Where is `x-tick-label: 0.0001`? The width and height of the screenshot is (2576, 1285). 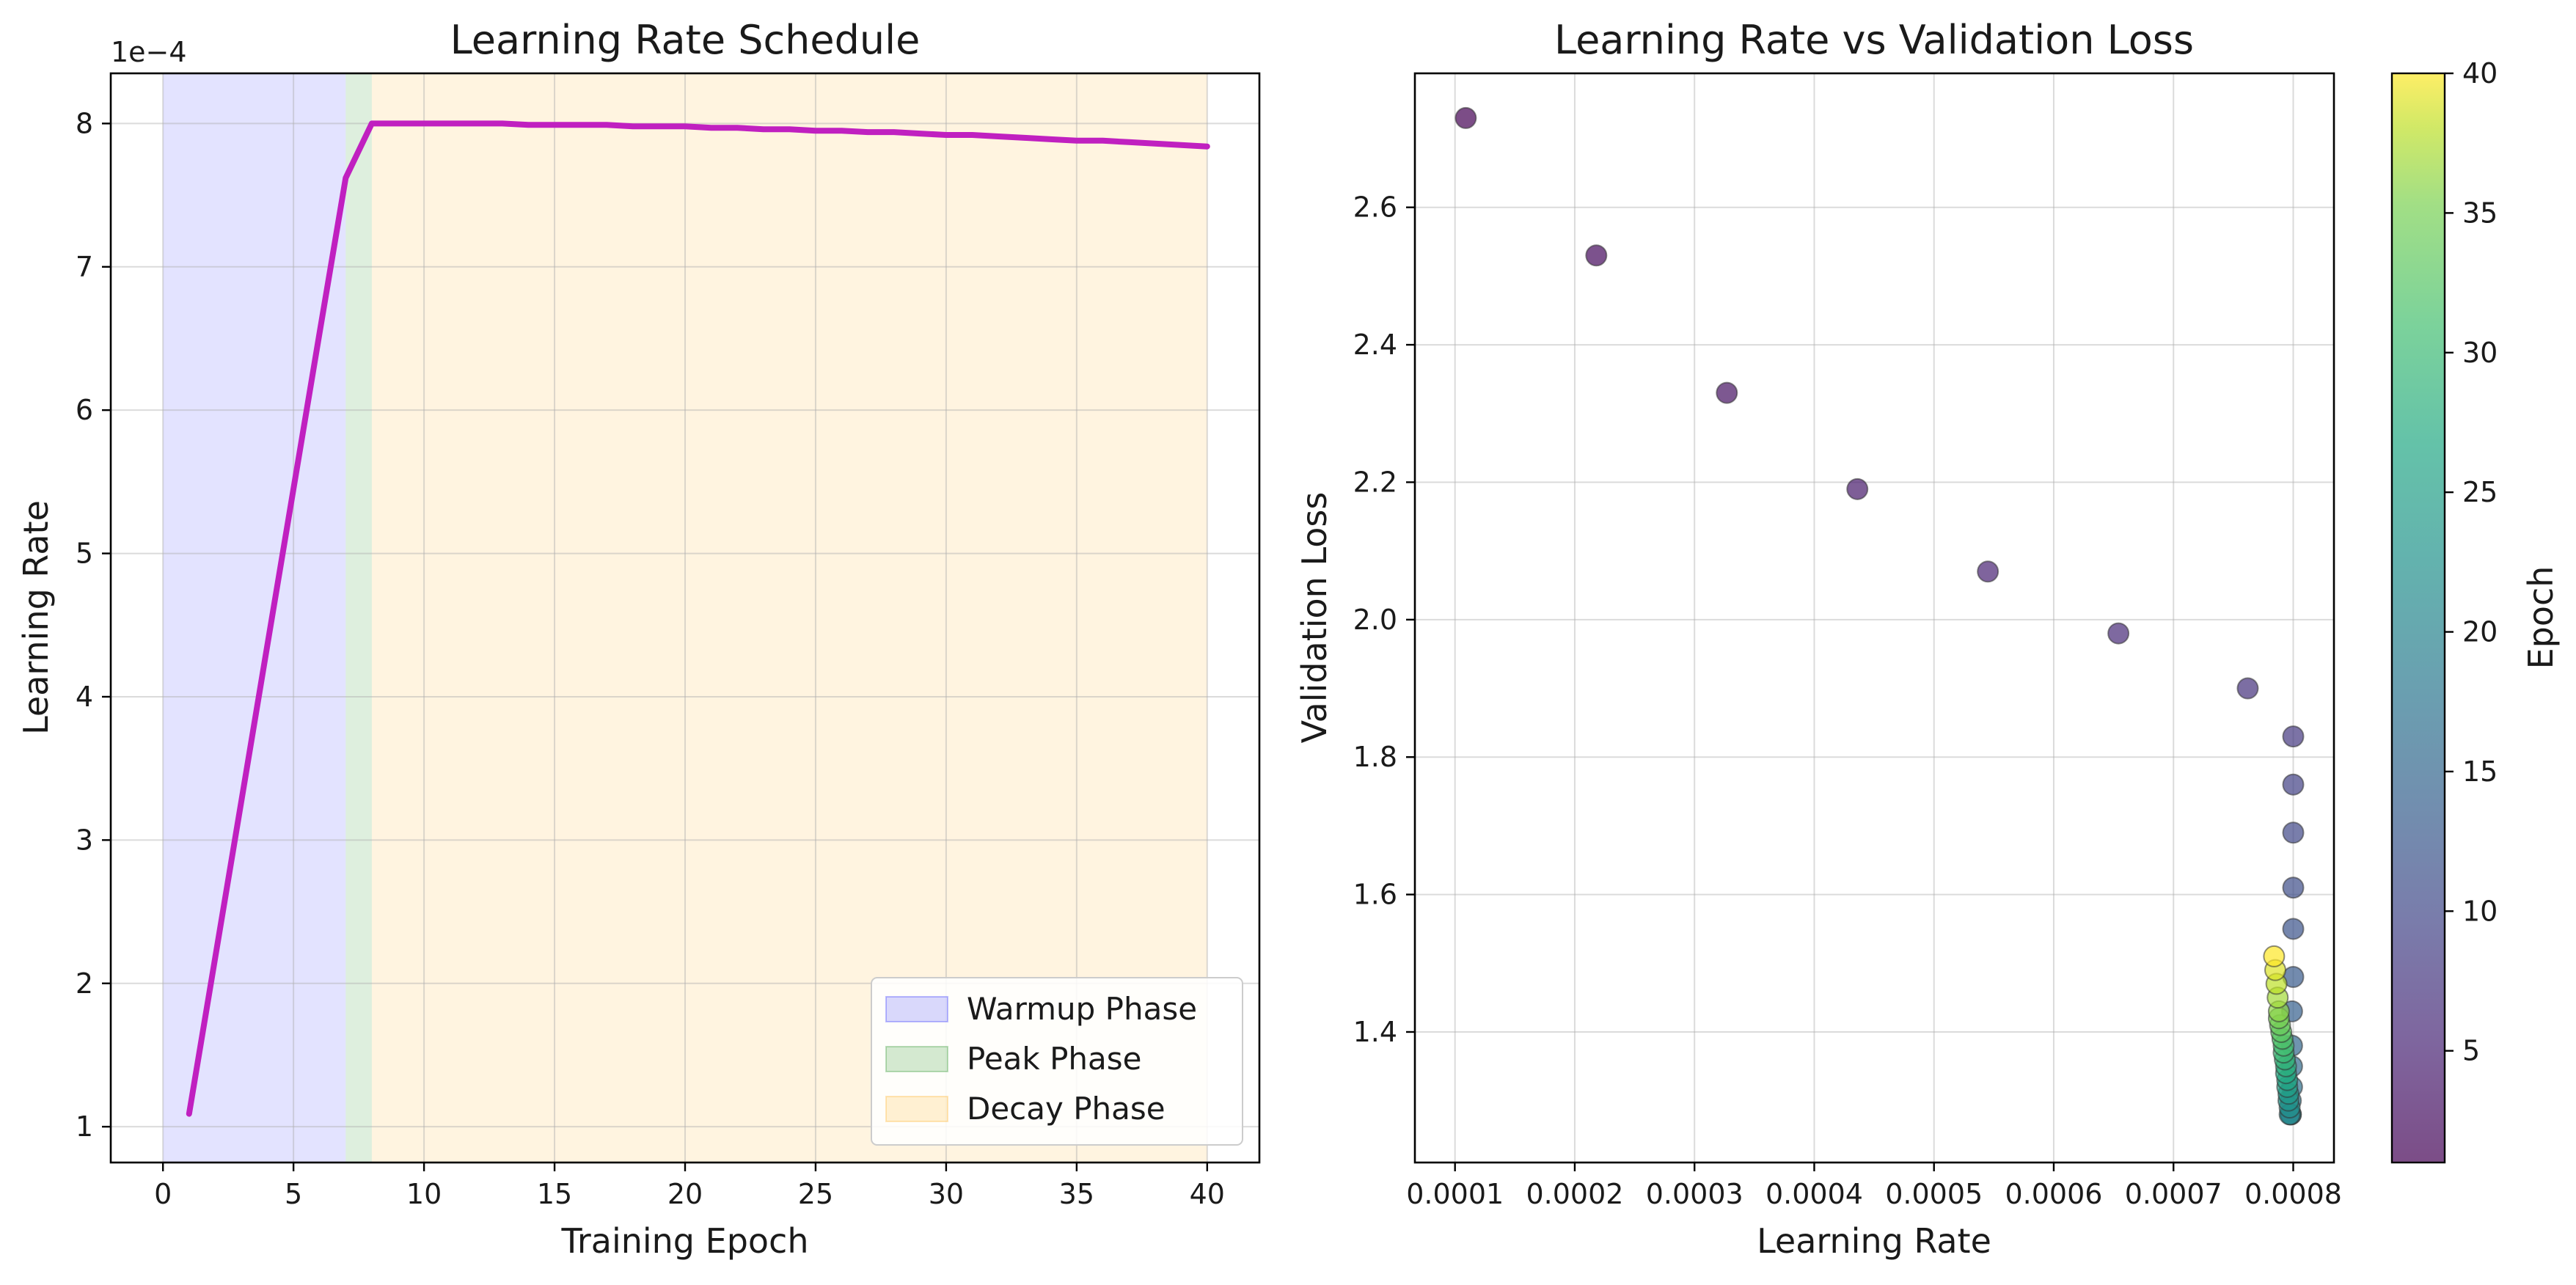 x-tick-label: 0.0001 is located at coordinates (1455, 1194).